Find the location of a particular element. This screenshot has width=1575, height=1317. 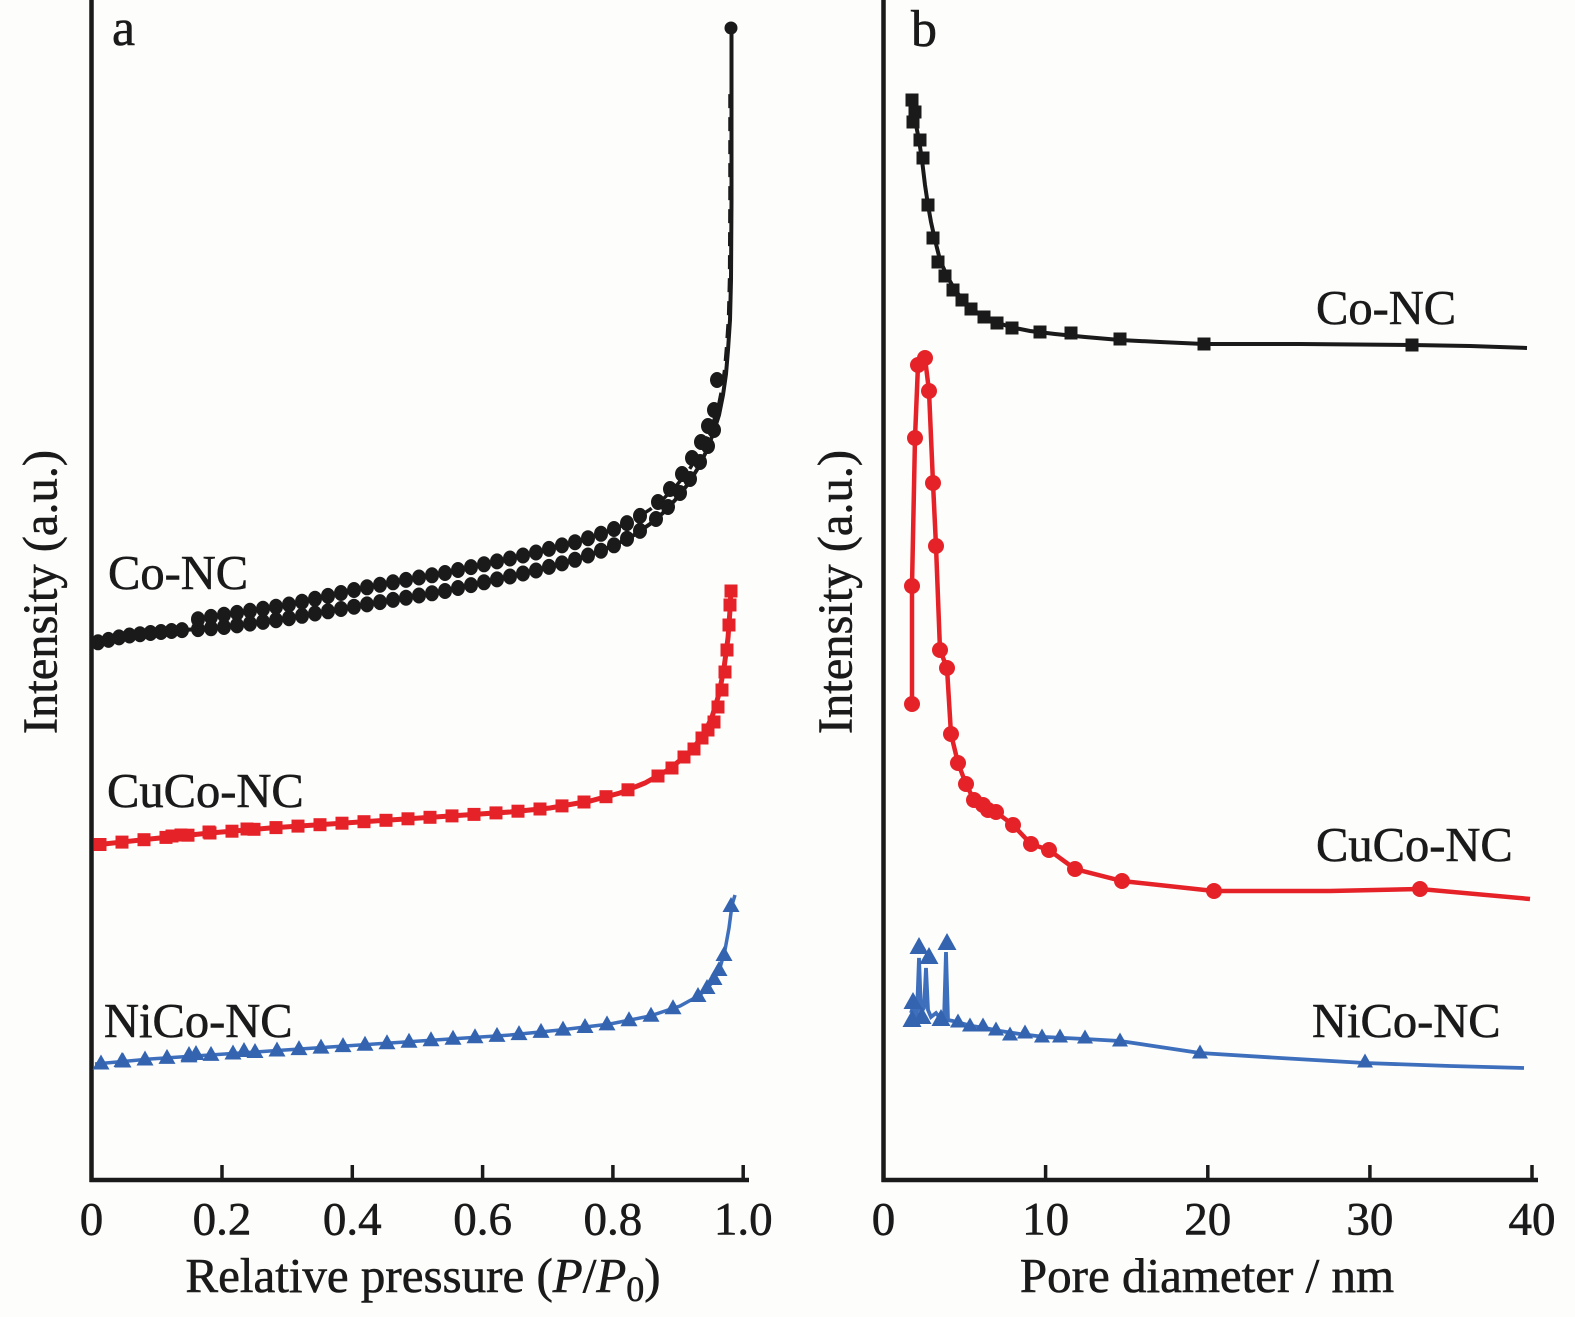

svg-text: b is located at coordinates (924, 29).